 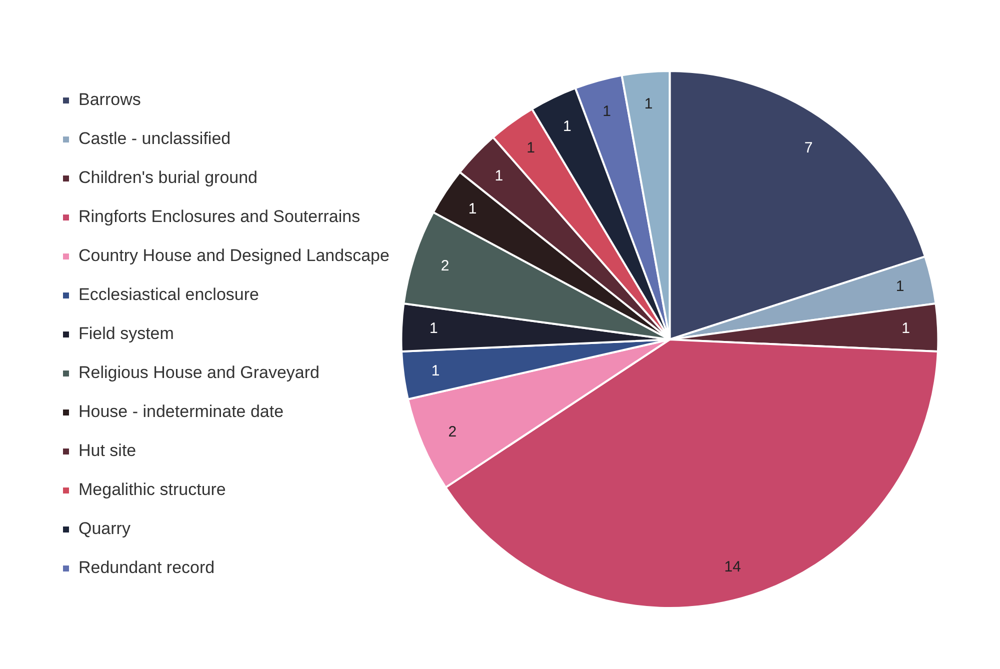 What do you see at coordinates (168, 294) in the screenshot?
I see `legend-label: Ecclesiastical enclosure` at bounding box center [168, 294].